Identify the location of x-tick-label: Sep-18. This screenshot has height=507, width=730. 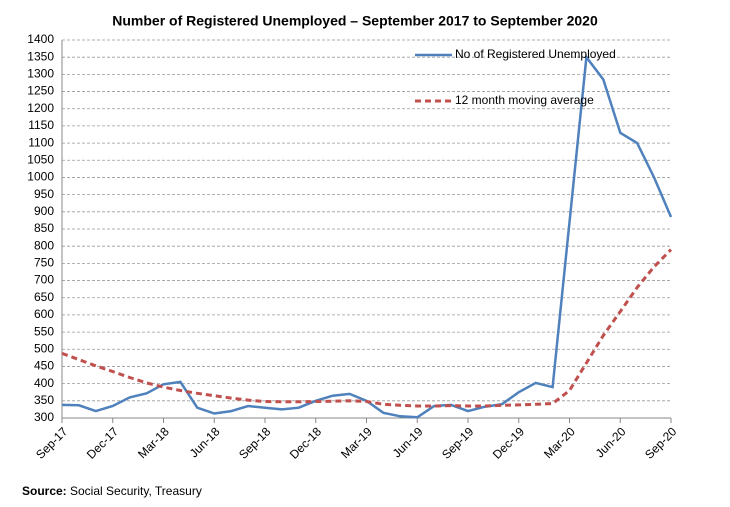
(254, 442).